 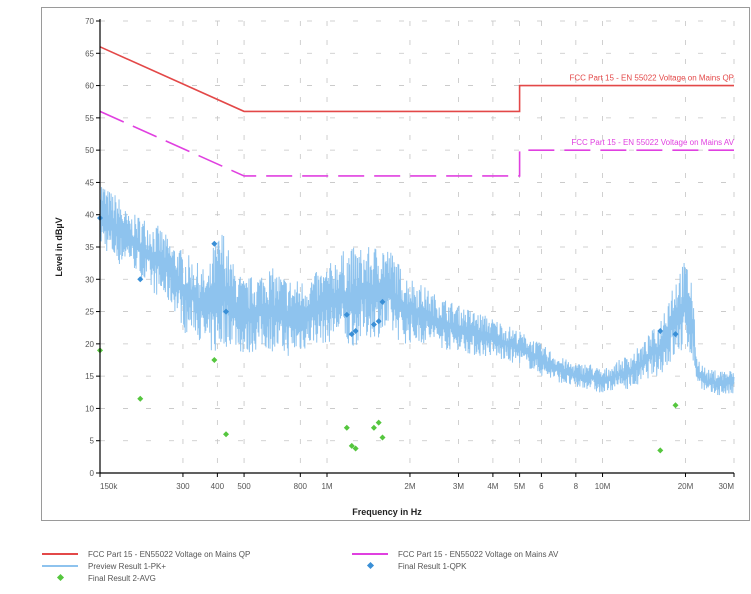 I want to click on x-tick-label: 30M, so click(x=726, y=486).